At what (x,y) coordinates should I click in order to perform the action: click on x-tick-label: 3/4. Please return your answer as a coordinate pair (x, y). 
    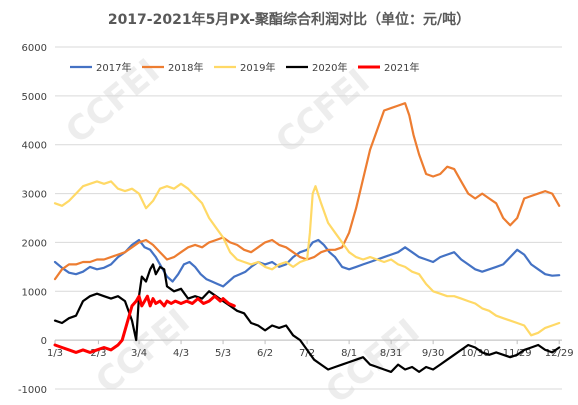
    Looking at the image, I should click on (139, 353).